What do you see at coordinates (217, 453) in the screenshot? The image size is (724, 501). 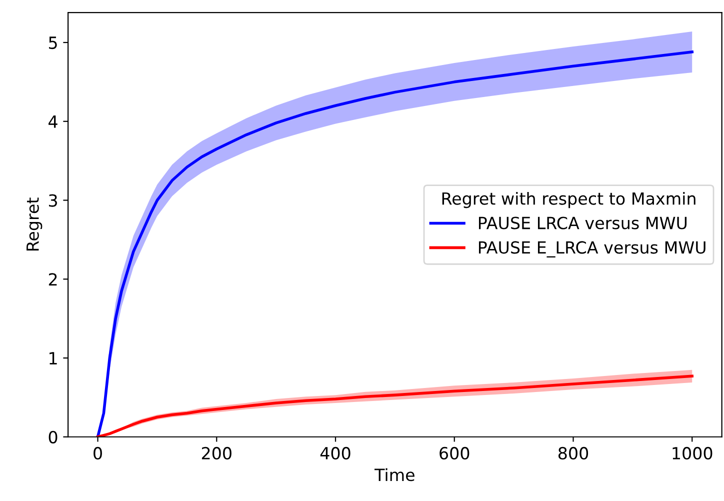 I see `x-tick-label: 200` at bounding box center [217, 453].